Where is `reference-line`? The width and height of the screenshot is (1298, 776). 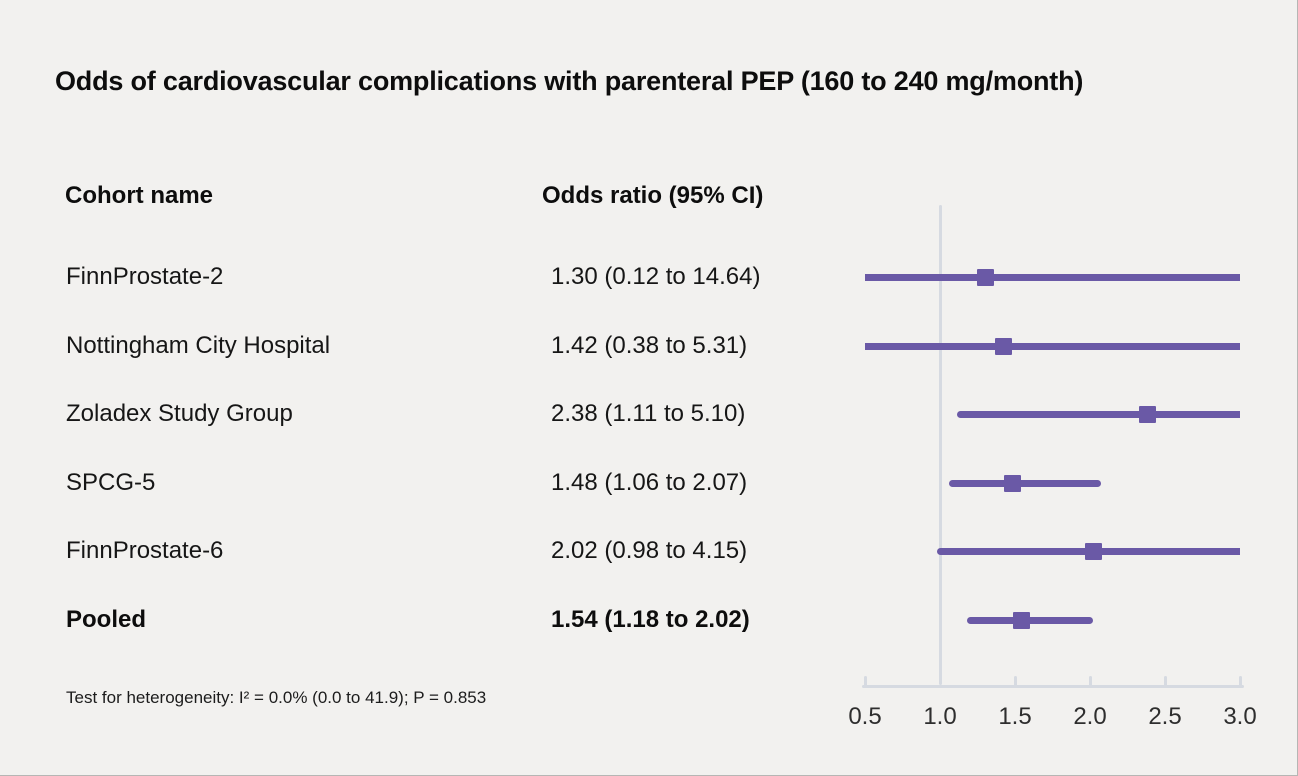 reference-line is located at coordinates (940, 445).